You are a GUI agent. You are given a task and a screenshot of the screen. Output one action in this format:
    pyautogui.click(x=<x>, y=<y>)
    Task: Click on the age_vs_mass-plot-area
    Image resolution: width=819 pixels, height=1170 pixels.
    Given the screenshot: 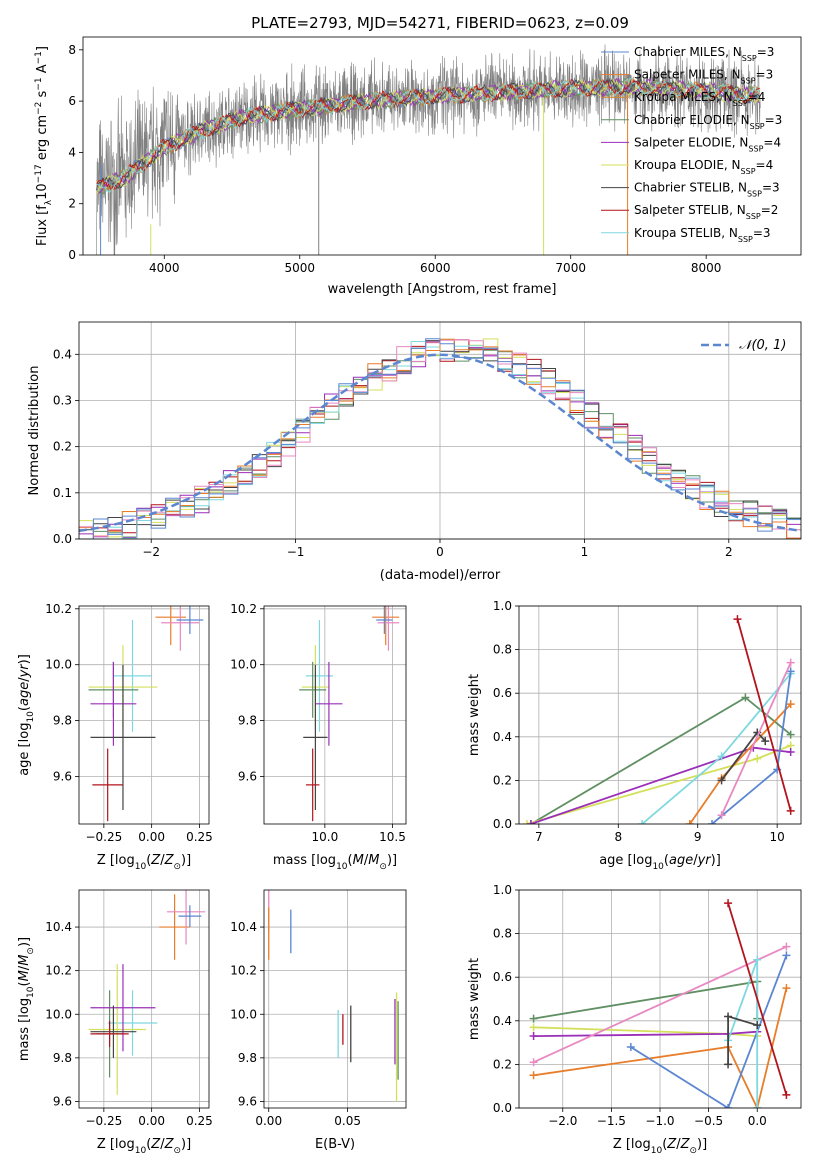 What is the action you would take?
    pyautogui.click(x=349, y=714)
    